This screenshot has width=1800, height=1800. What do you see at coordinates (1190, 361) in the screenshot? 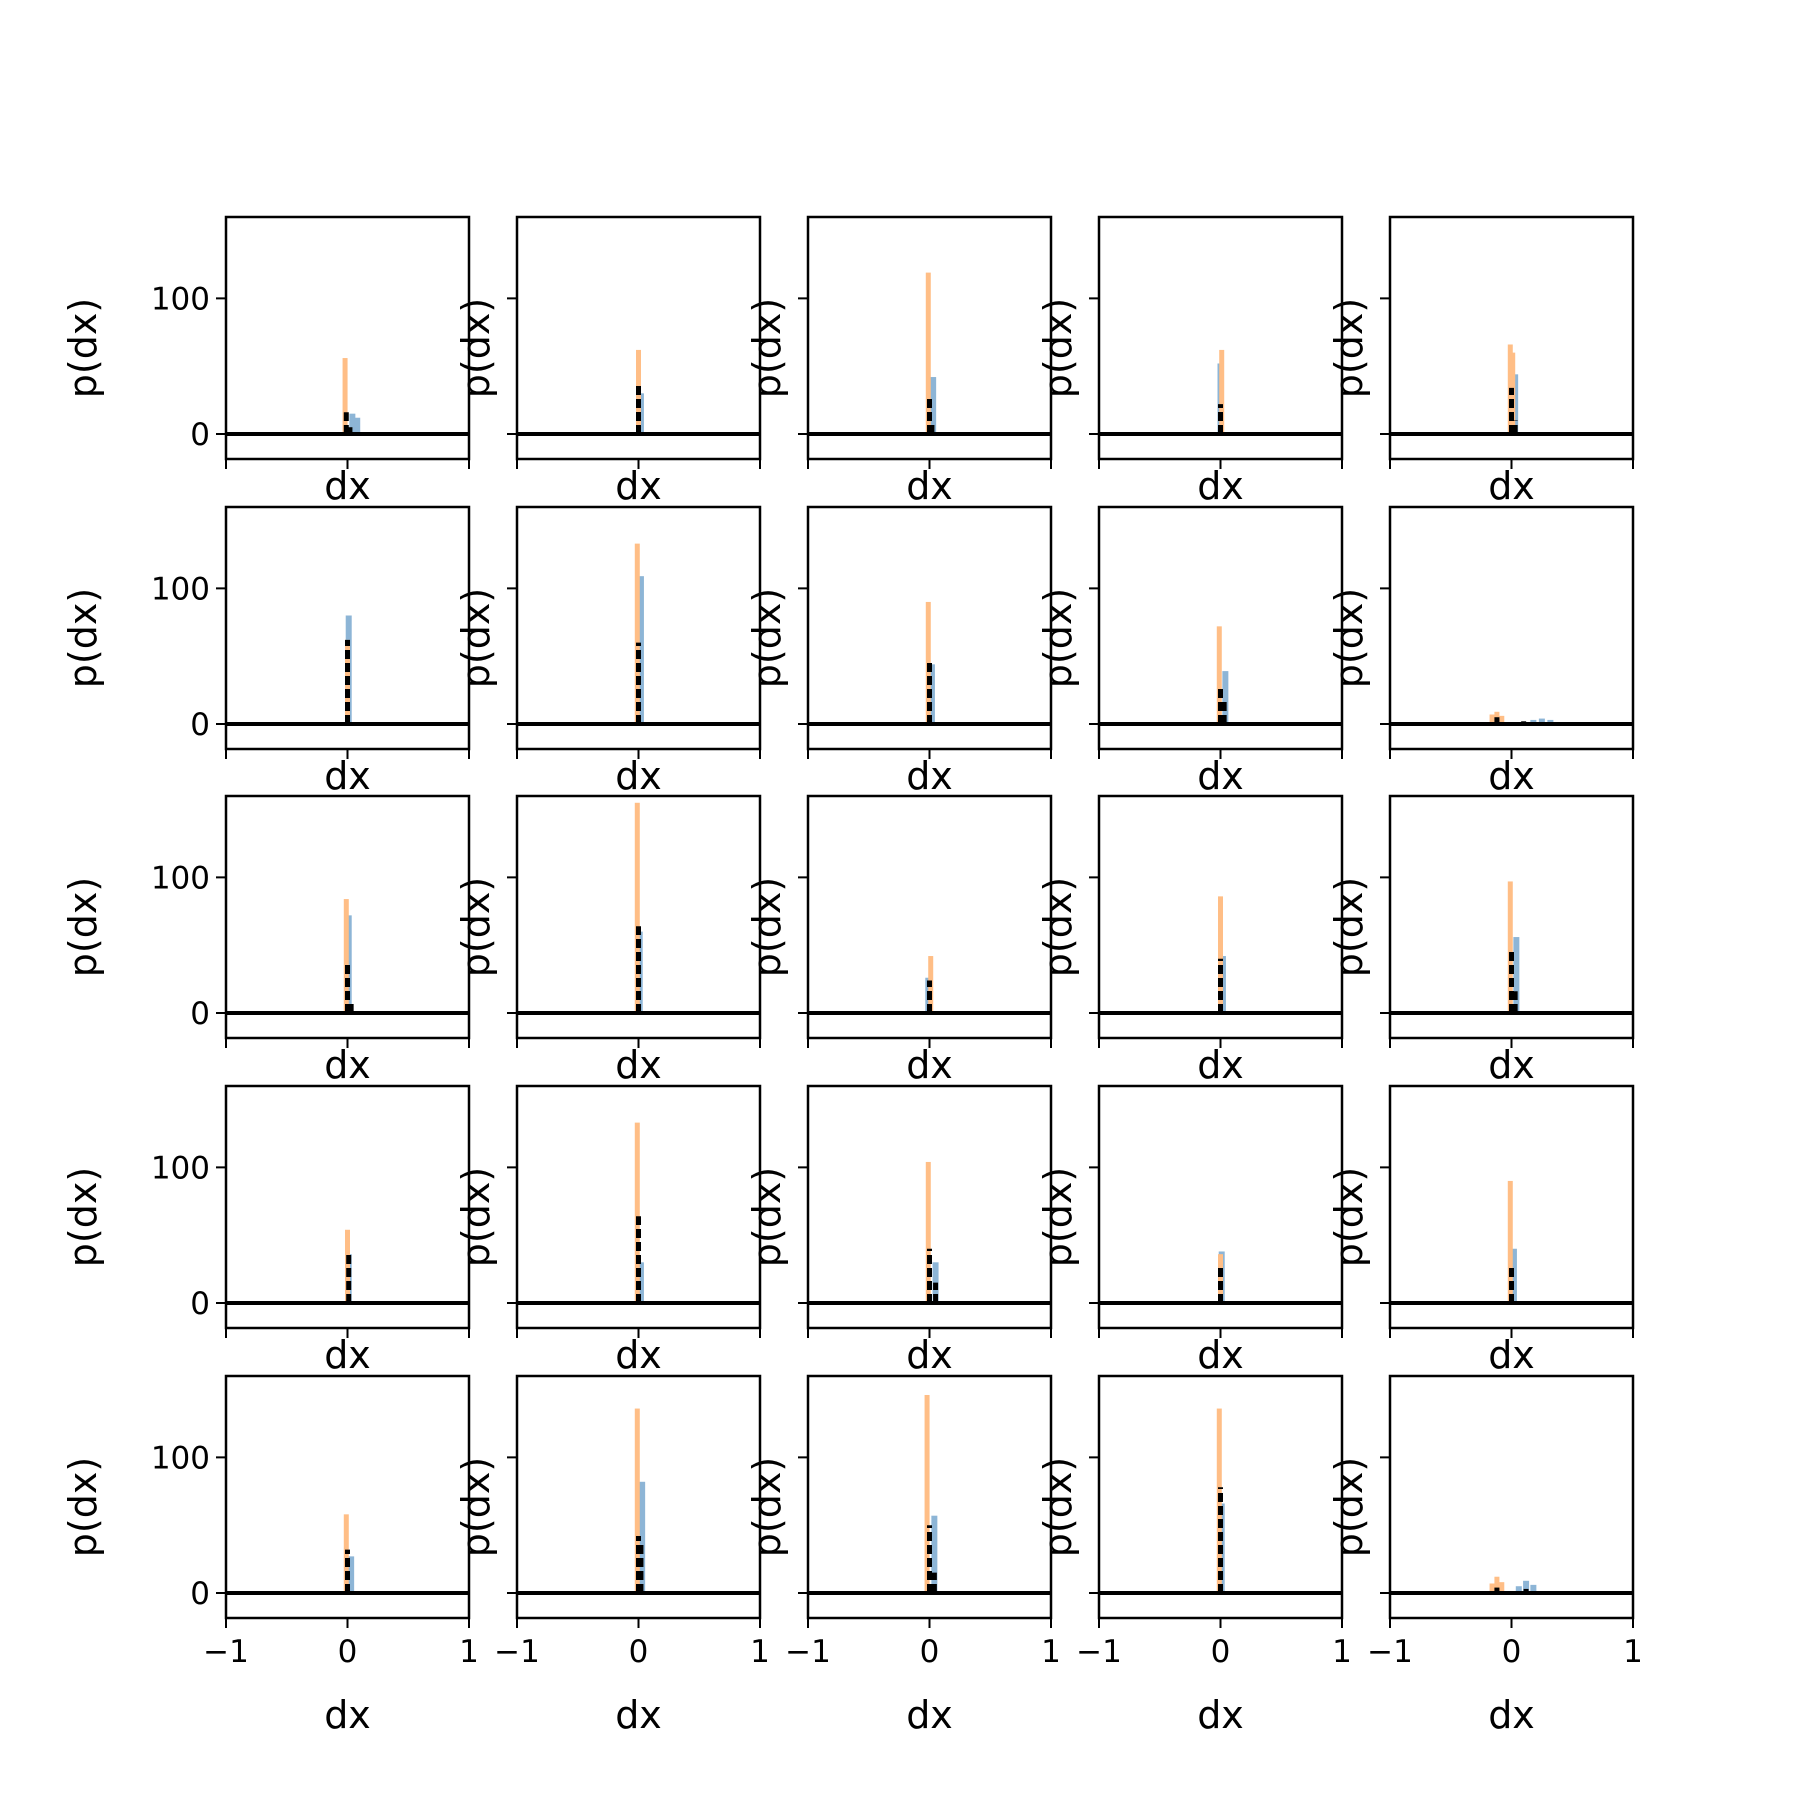
I see `subplot-r0-c3: dx p(dx)` at bounding box center [1190, 361].